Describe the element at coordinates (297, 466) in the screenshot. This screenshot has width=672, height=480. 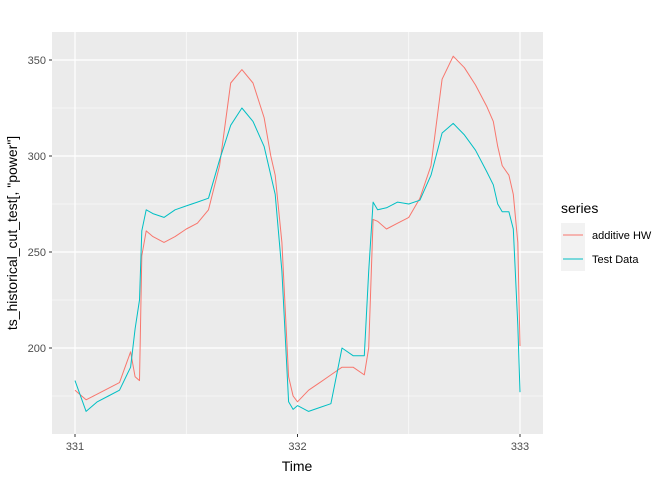
I see `x-axis-title: Time` at that location.